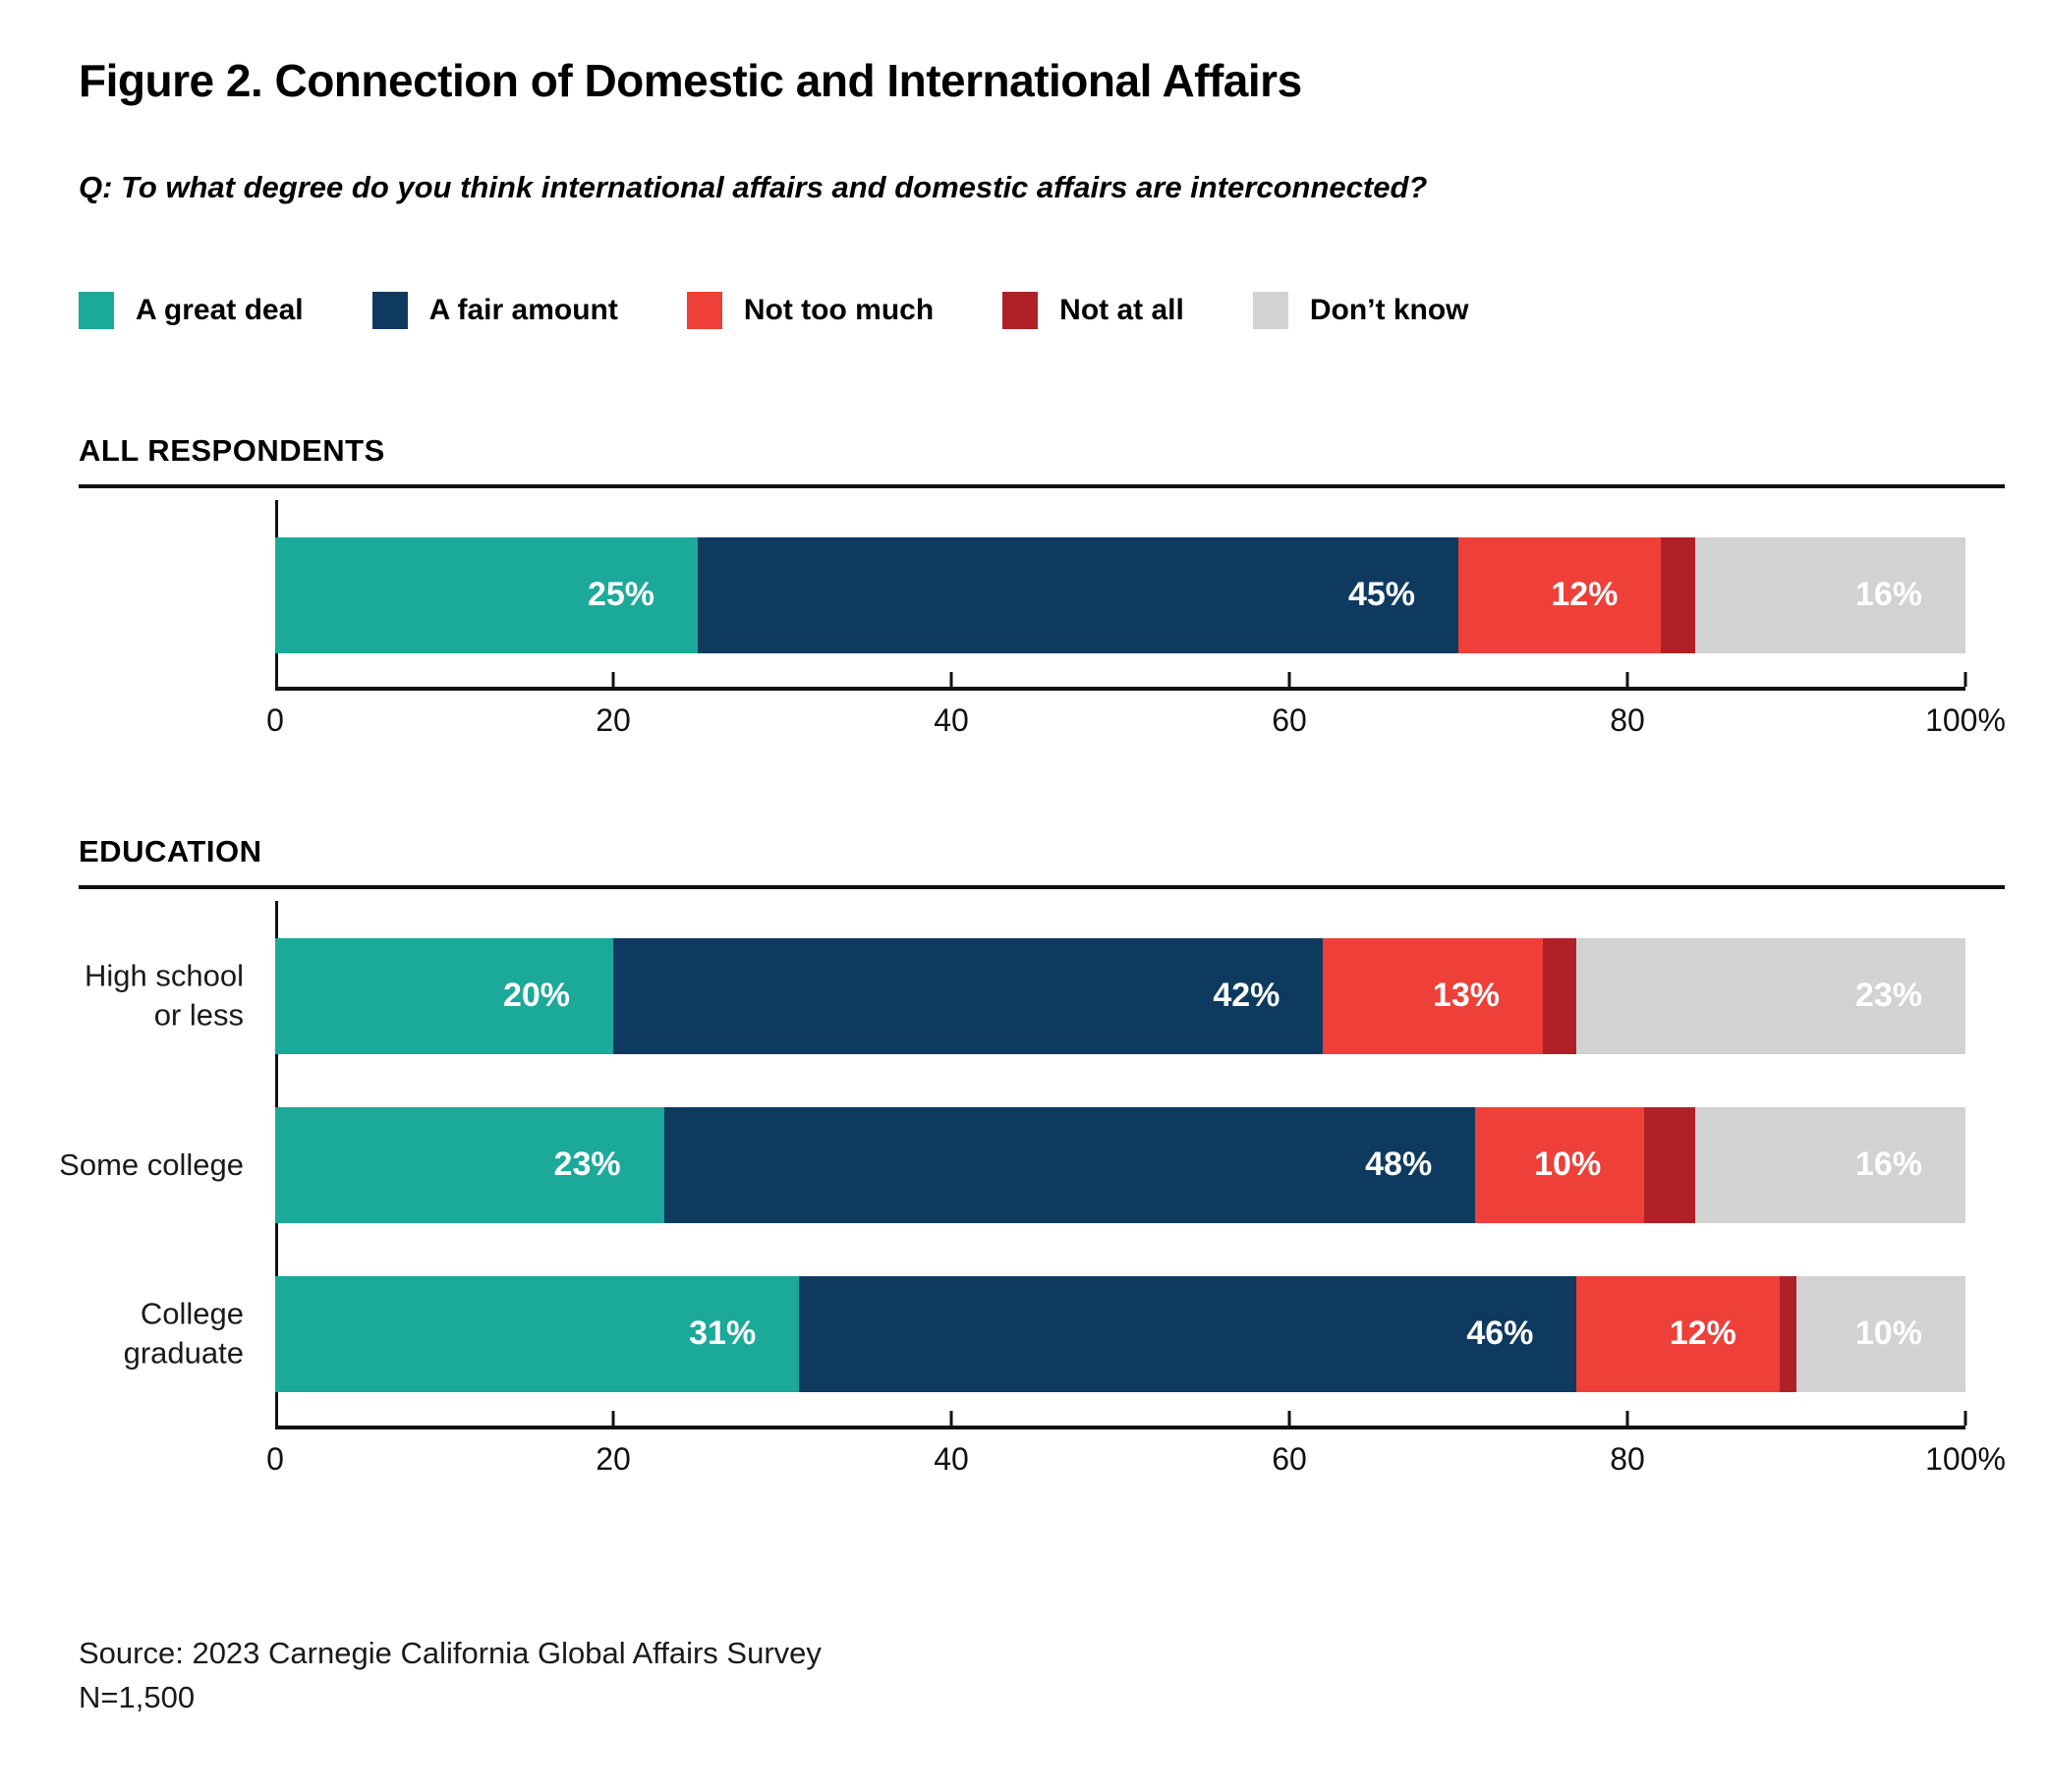 The height and width of the screenshot is (1792, 2048). I want to click on legend-swatch-not-at-all, so click(1020, 310).